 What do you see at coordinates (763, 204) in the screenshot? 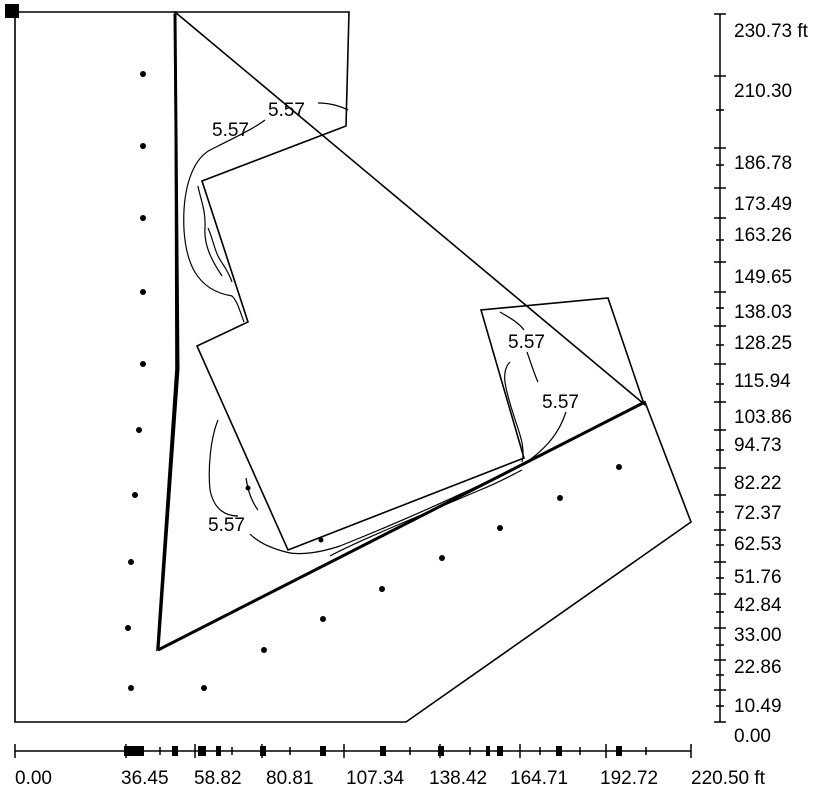
I see `y-axis-label: 173.49` at bounding box center [763, 204].